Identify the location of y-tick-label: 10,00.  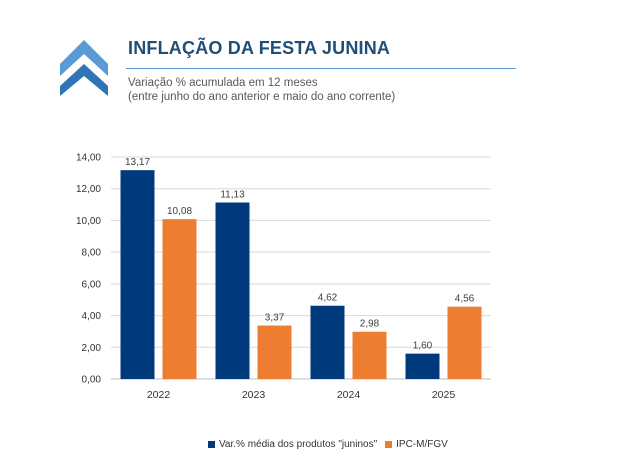
(88, 221).